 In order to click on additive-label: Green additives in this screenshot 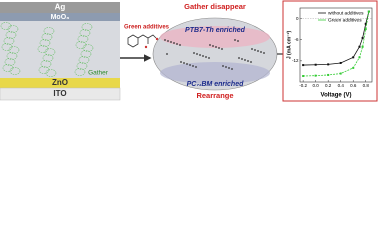, I will do `click(147, 28)`.